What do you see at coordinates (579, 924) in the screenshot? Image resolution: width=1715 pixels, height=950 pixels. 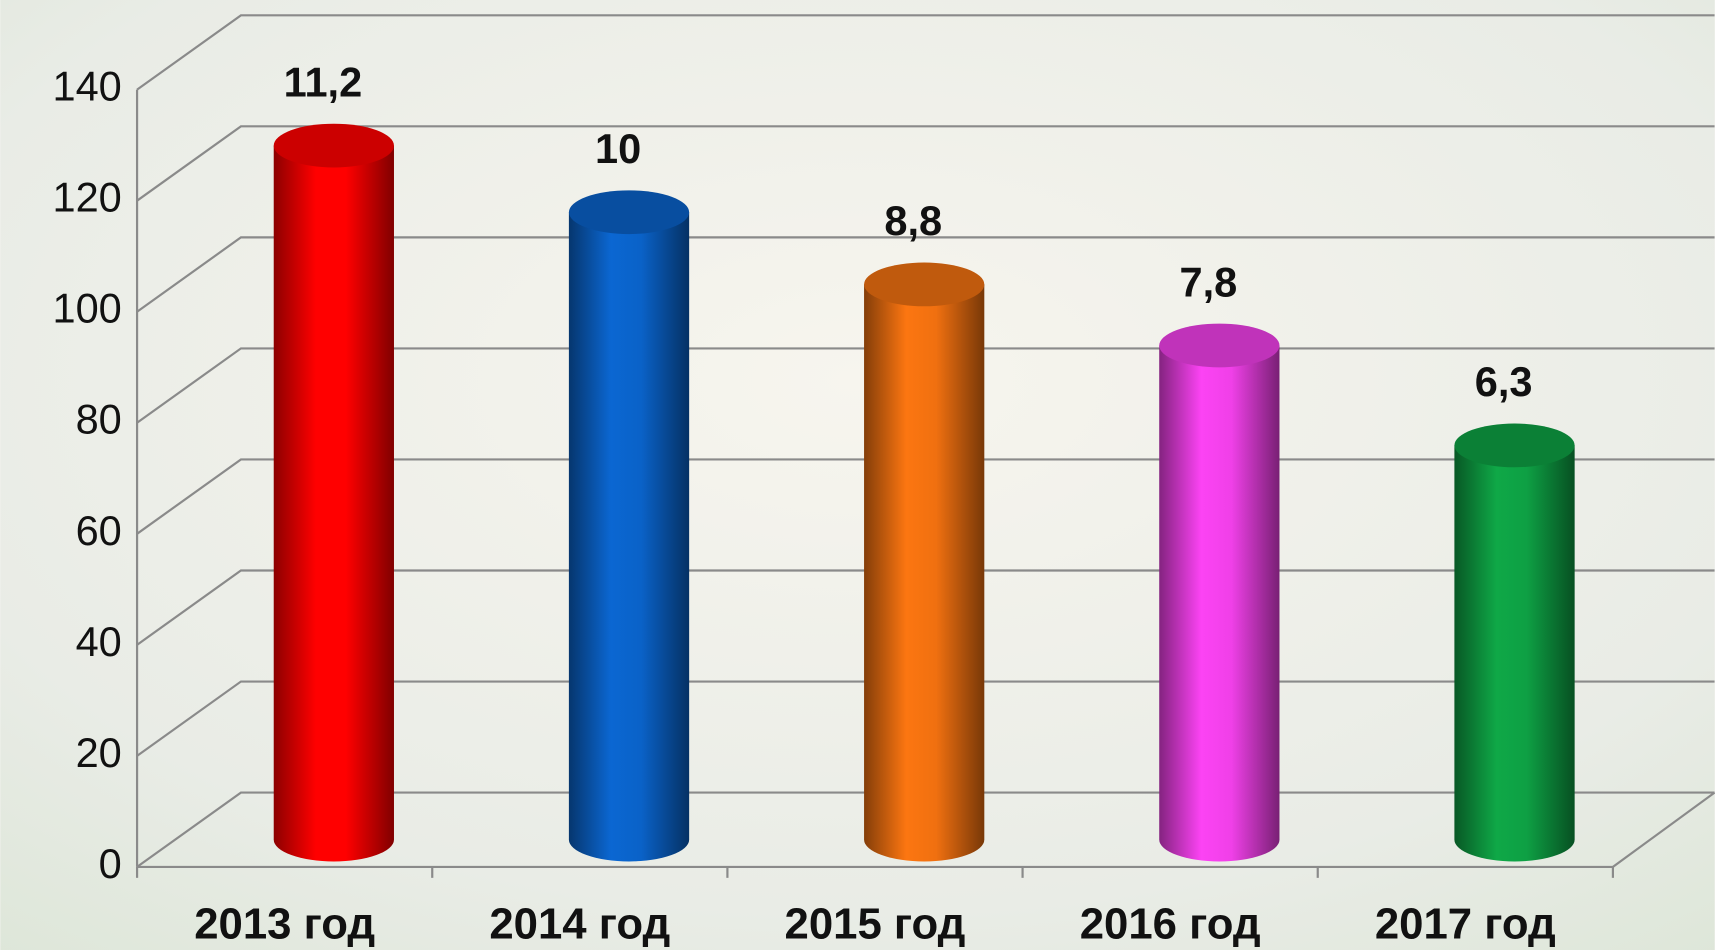 I see `x-tick-label: 2014 год` at bounding box center [579, 924].